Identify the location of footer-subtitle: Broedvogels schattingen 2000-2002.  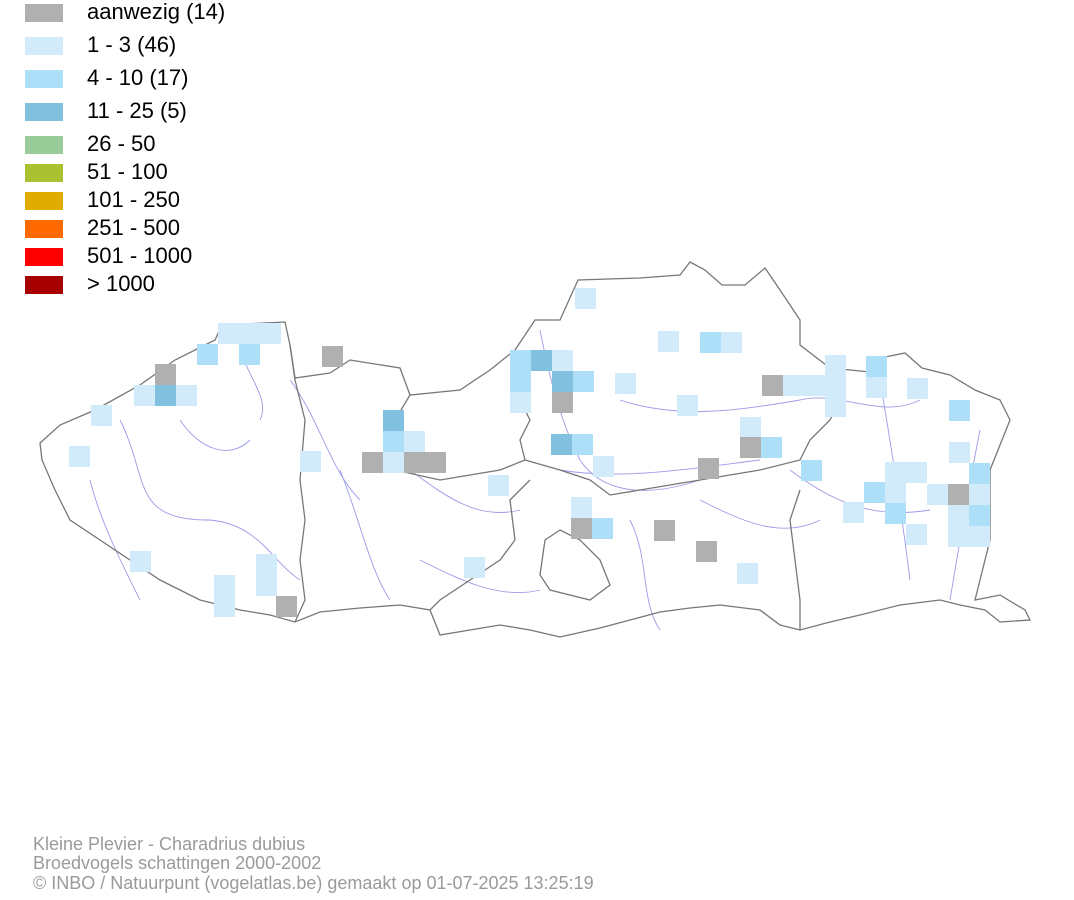
(177, 863).